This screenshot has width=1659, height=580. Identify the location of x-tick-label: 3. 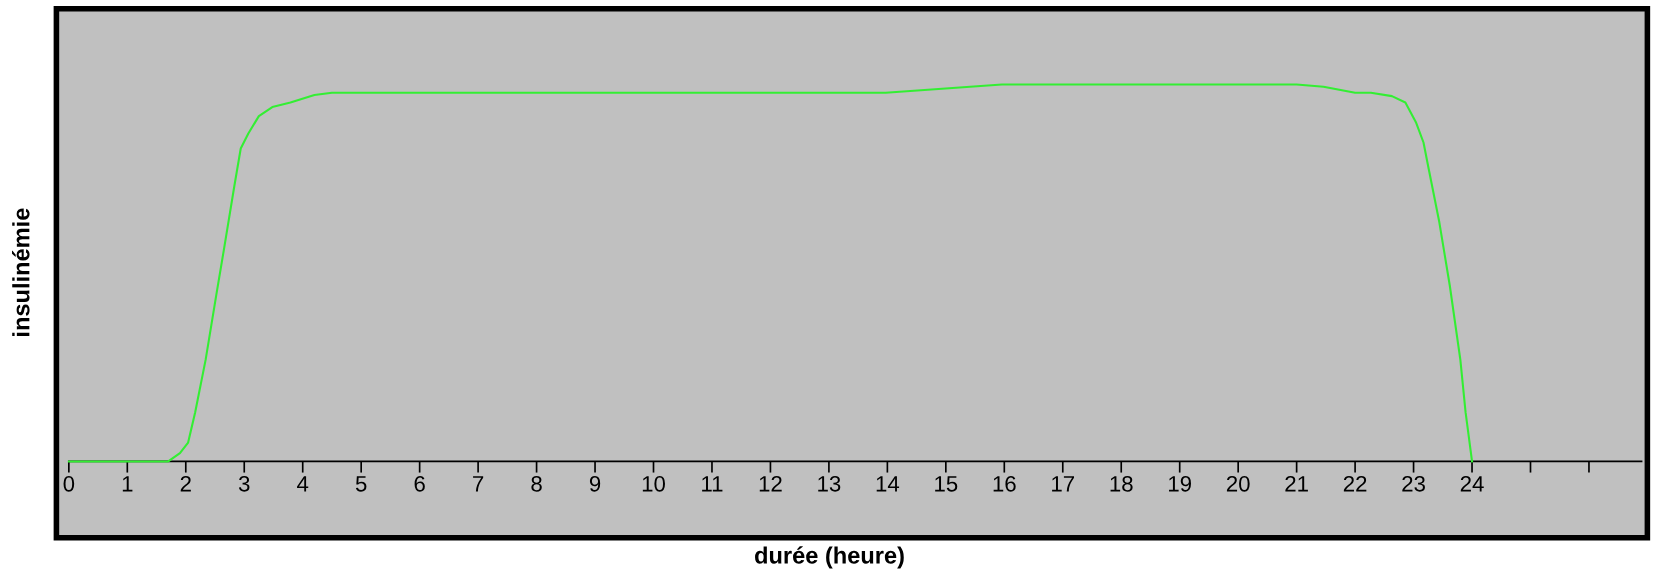
(244, 483).